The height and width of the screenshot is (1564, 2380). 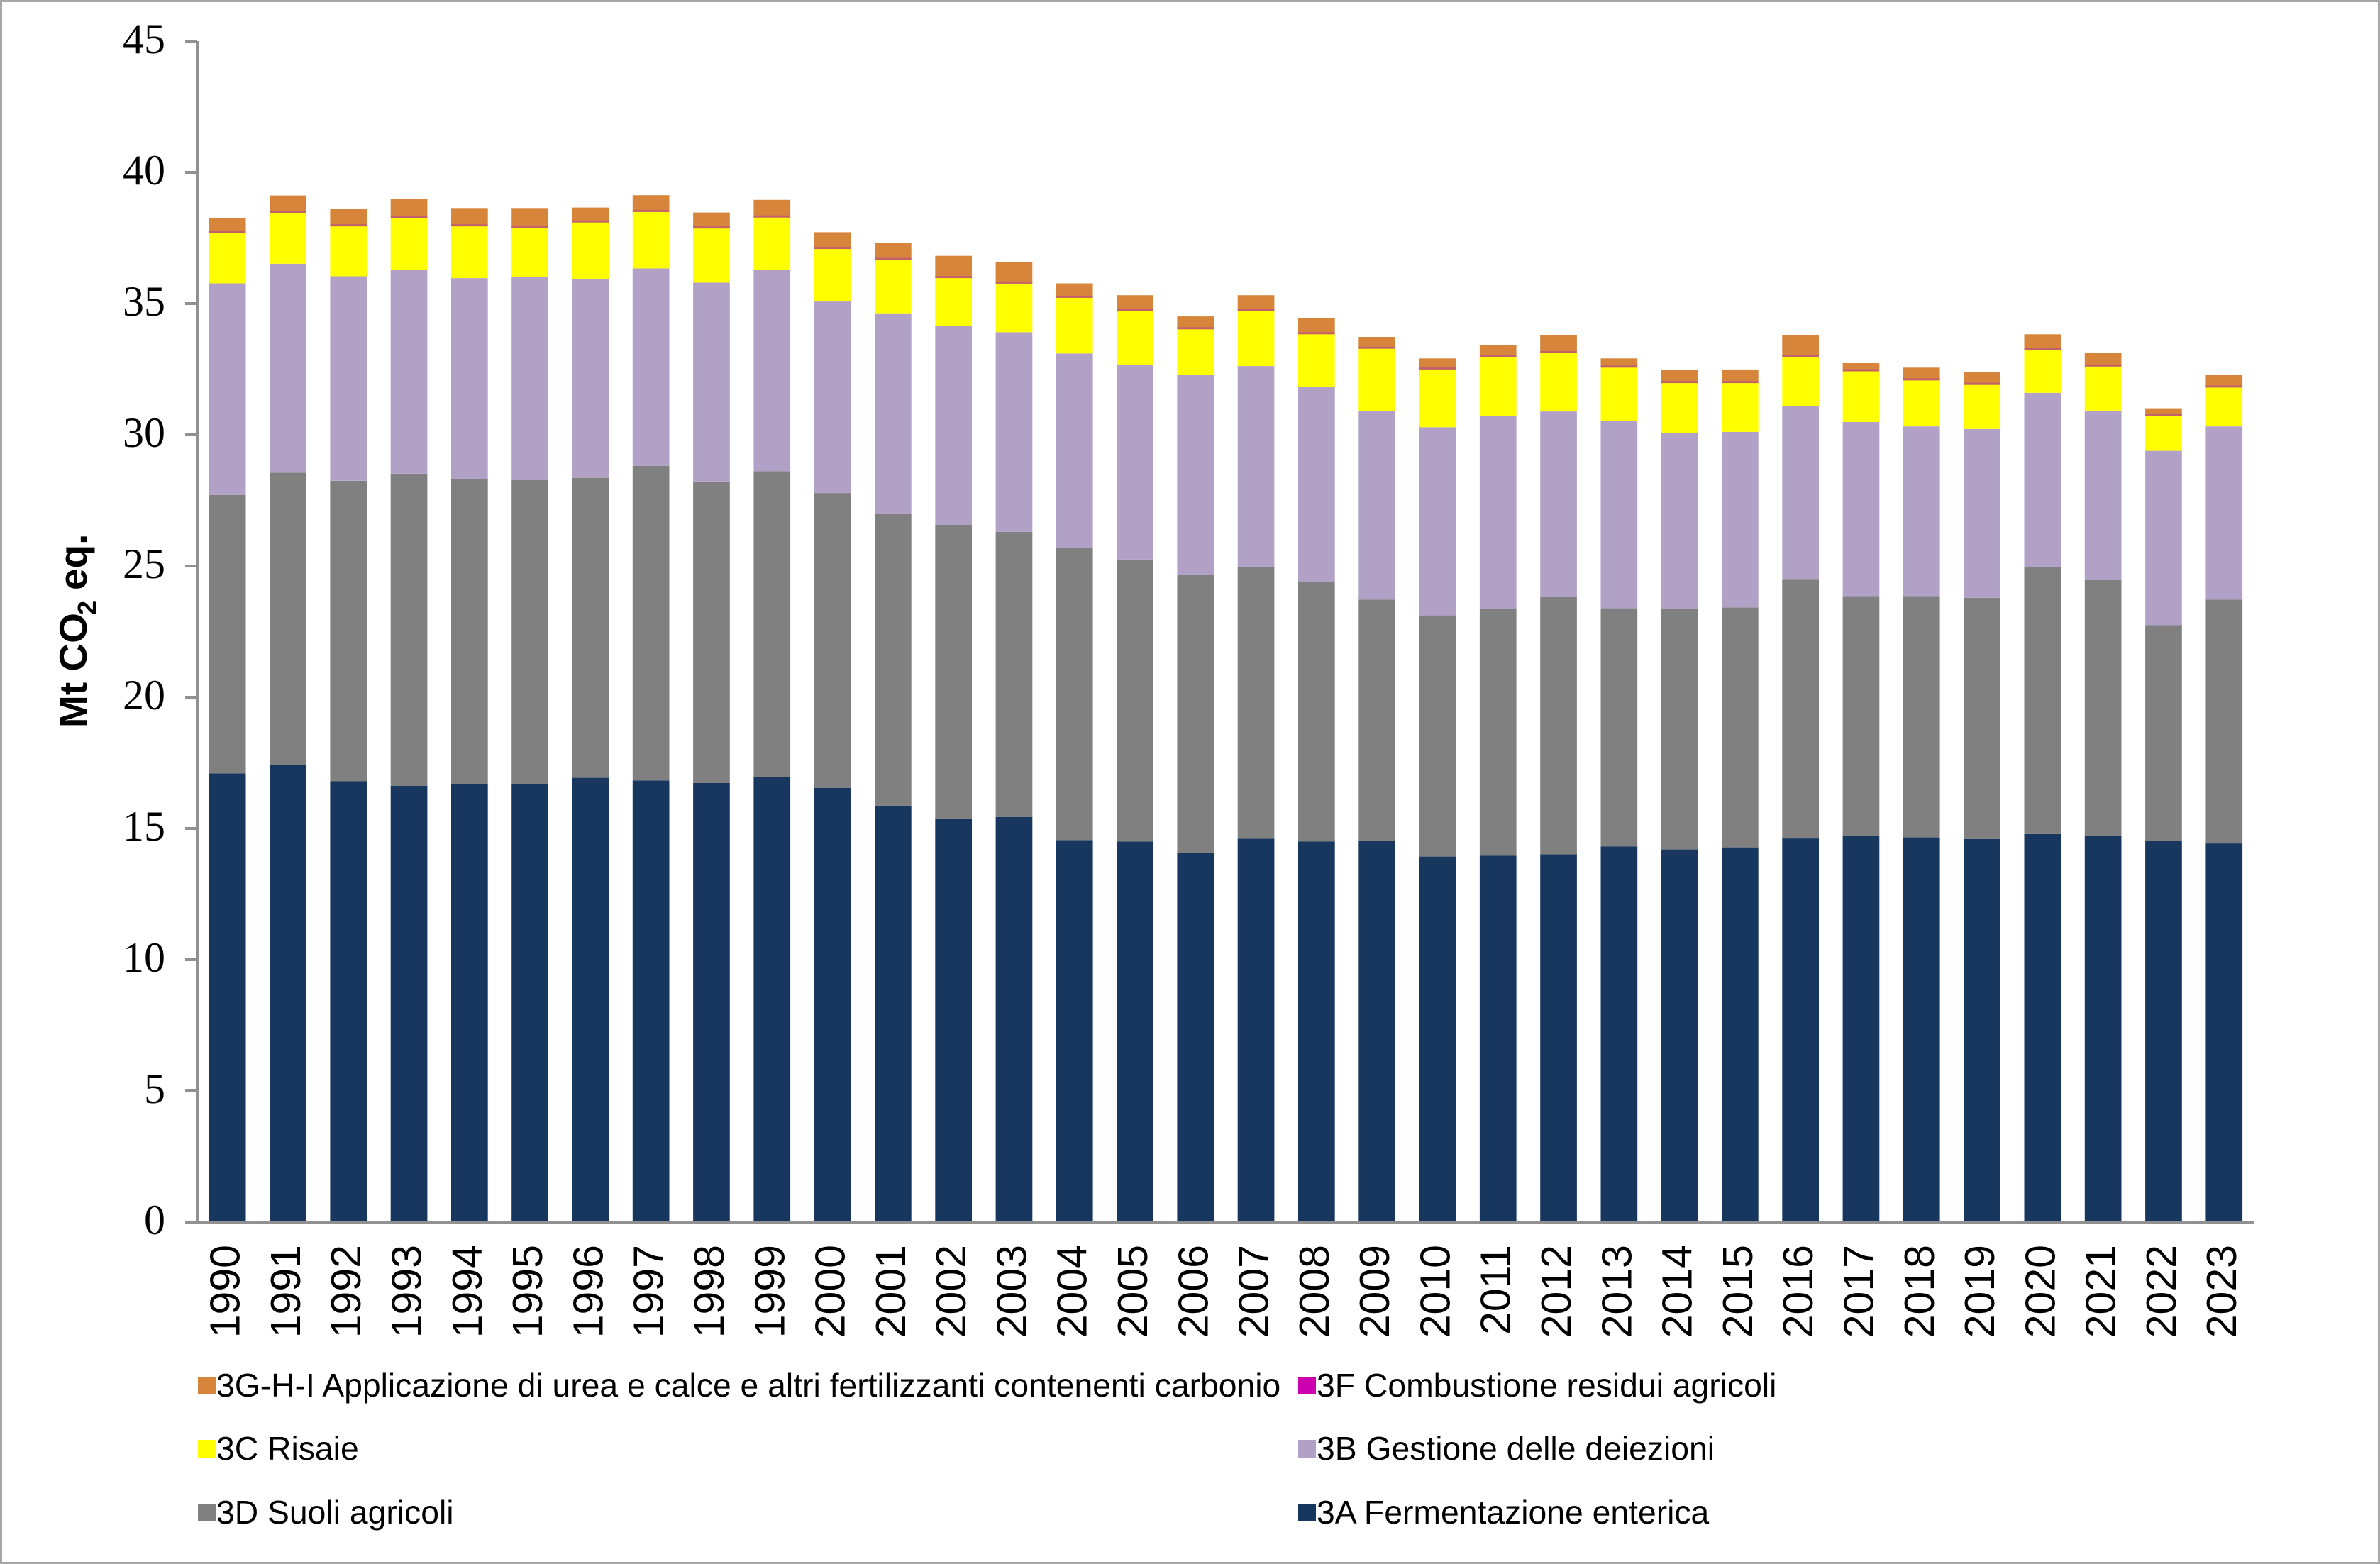 I want to click on svg-text: 45, so click(x=144, y=39).